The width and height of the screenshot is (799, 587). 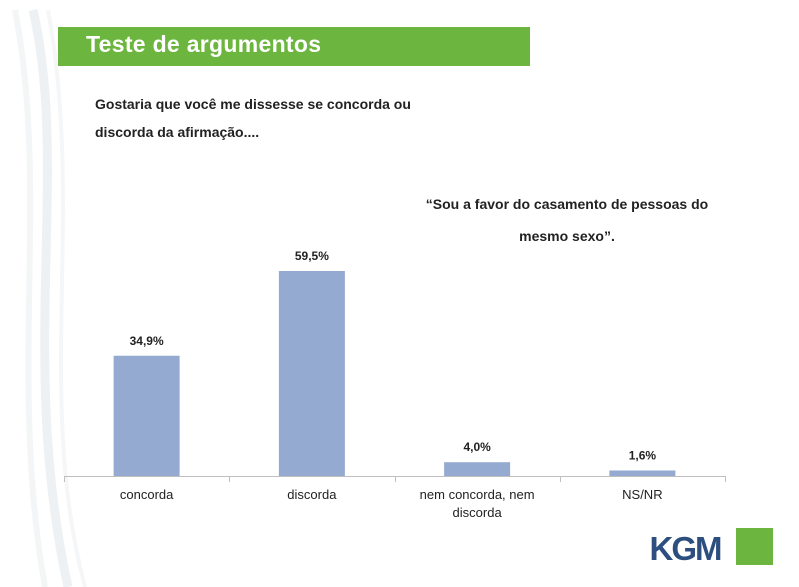 What do you see at coordinates (754, 546) in the screenshot?
I see `brand-square` at bounding box center [754, 546].